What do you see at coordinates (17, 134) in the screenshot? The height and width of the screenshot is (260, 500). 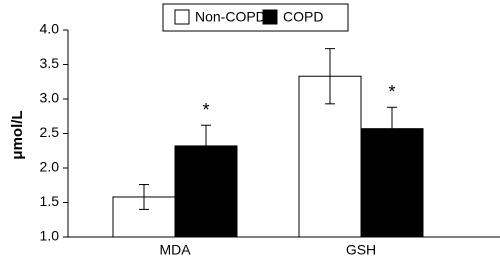 I see `y-axis-label: μmol/L` at bounding box center [17, 134].